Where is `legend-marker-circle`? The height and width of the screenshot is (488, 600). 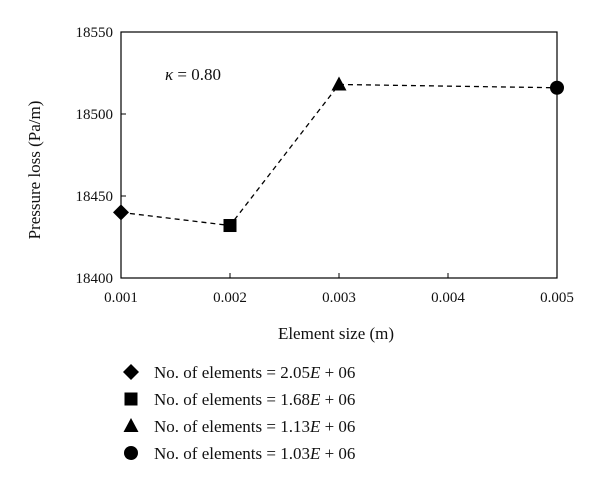
legend-marker-circle is located at coordinates (131, 453).